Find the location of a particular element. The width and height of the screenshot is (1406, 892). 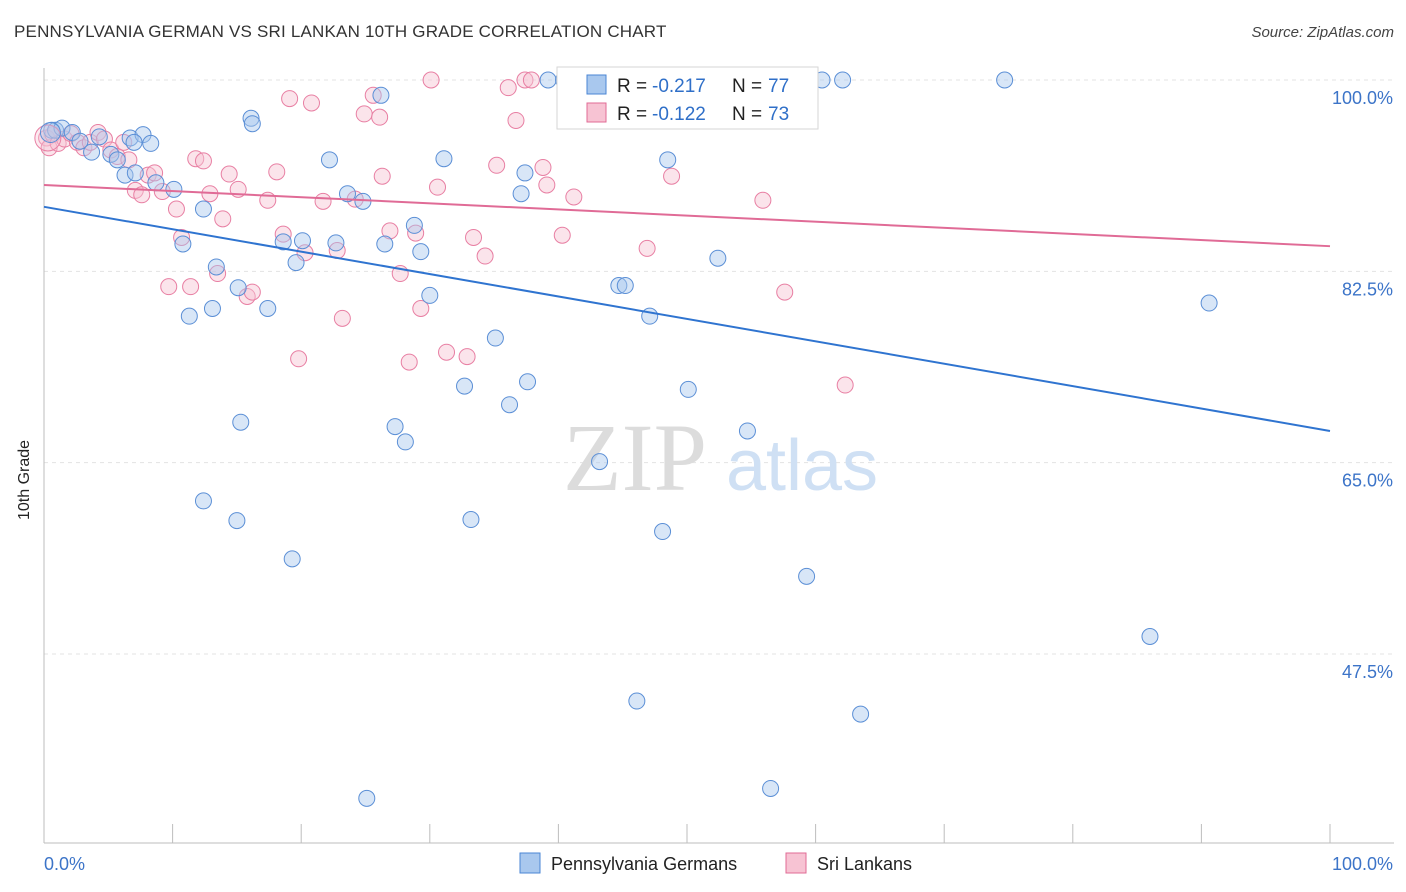

legend-swatch-sri-lankans is located at coordinates (796, 863).